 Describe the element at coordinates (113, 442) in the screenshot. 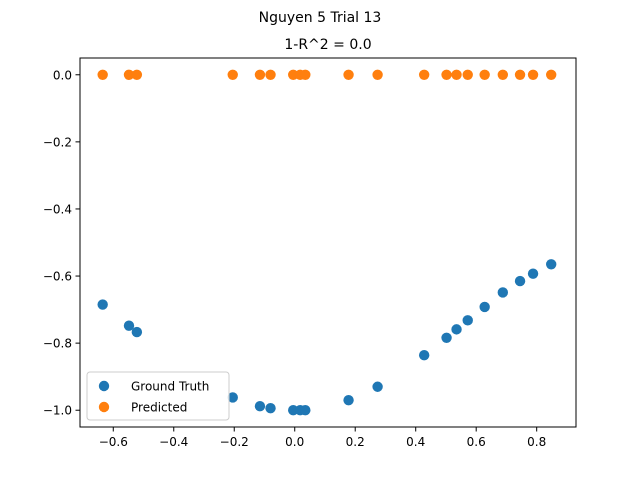

I see `x-tick-label: −0.6` at that location.